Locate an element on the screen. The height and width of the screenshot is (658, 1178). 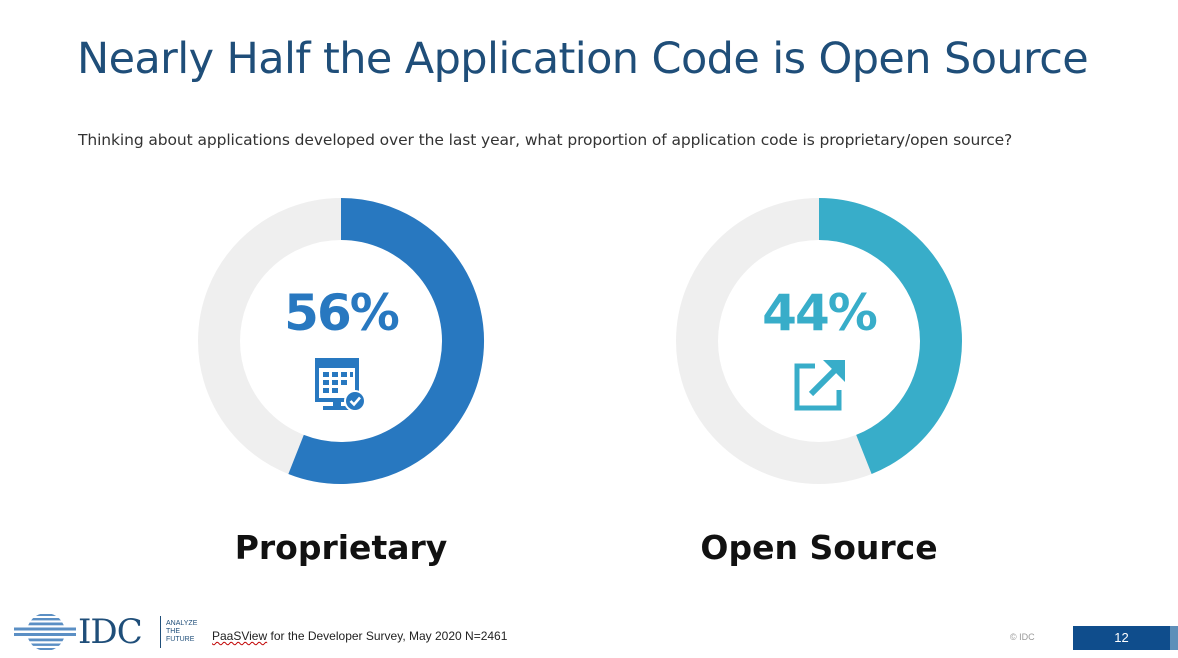
donut-chart-proprietary: 56% Proprietary is located at coordinates (341, 381).